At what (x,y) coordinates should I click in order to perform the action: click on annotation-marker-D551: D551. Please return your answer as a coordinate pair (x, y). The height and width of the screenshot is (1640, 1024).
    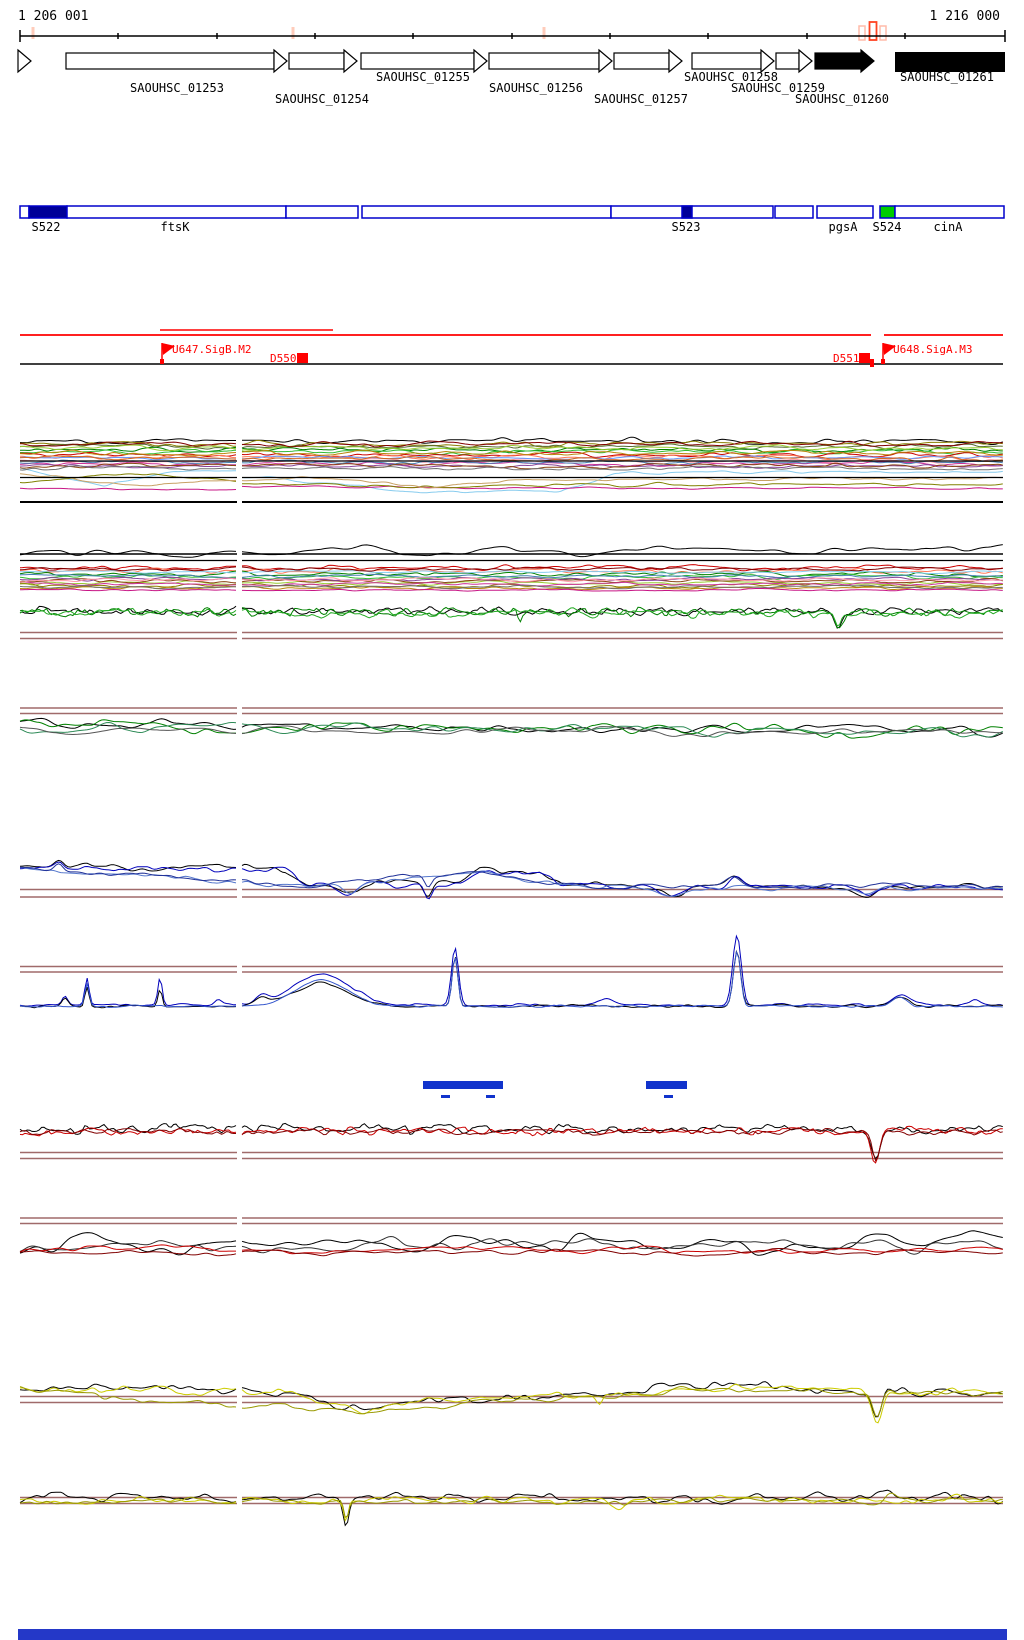
    Looking at the image, I should click on (853, 359).